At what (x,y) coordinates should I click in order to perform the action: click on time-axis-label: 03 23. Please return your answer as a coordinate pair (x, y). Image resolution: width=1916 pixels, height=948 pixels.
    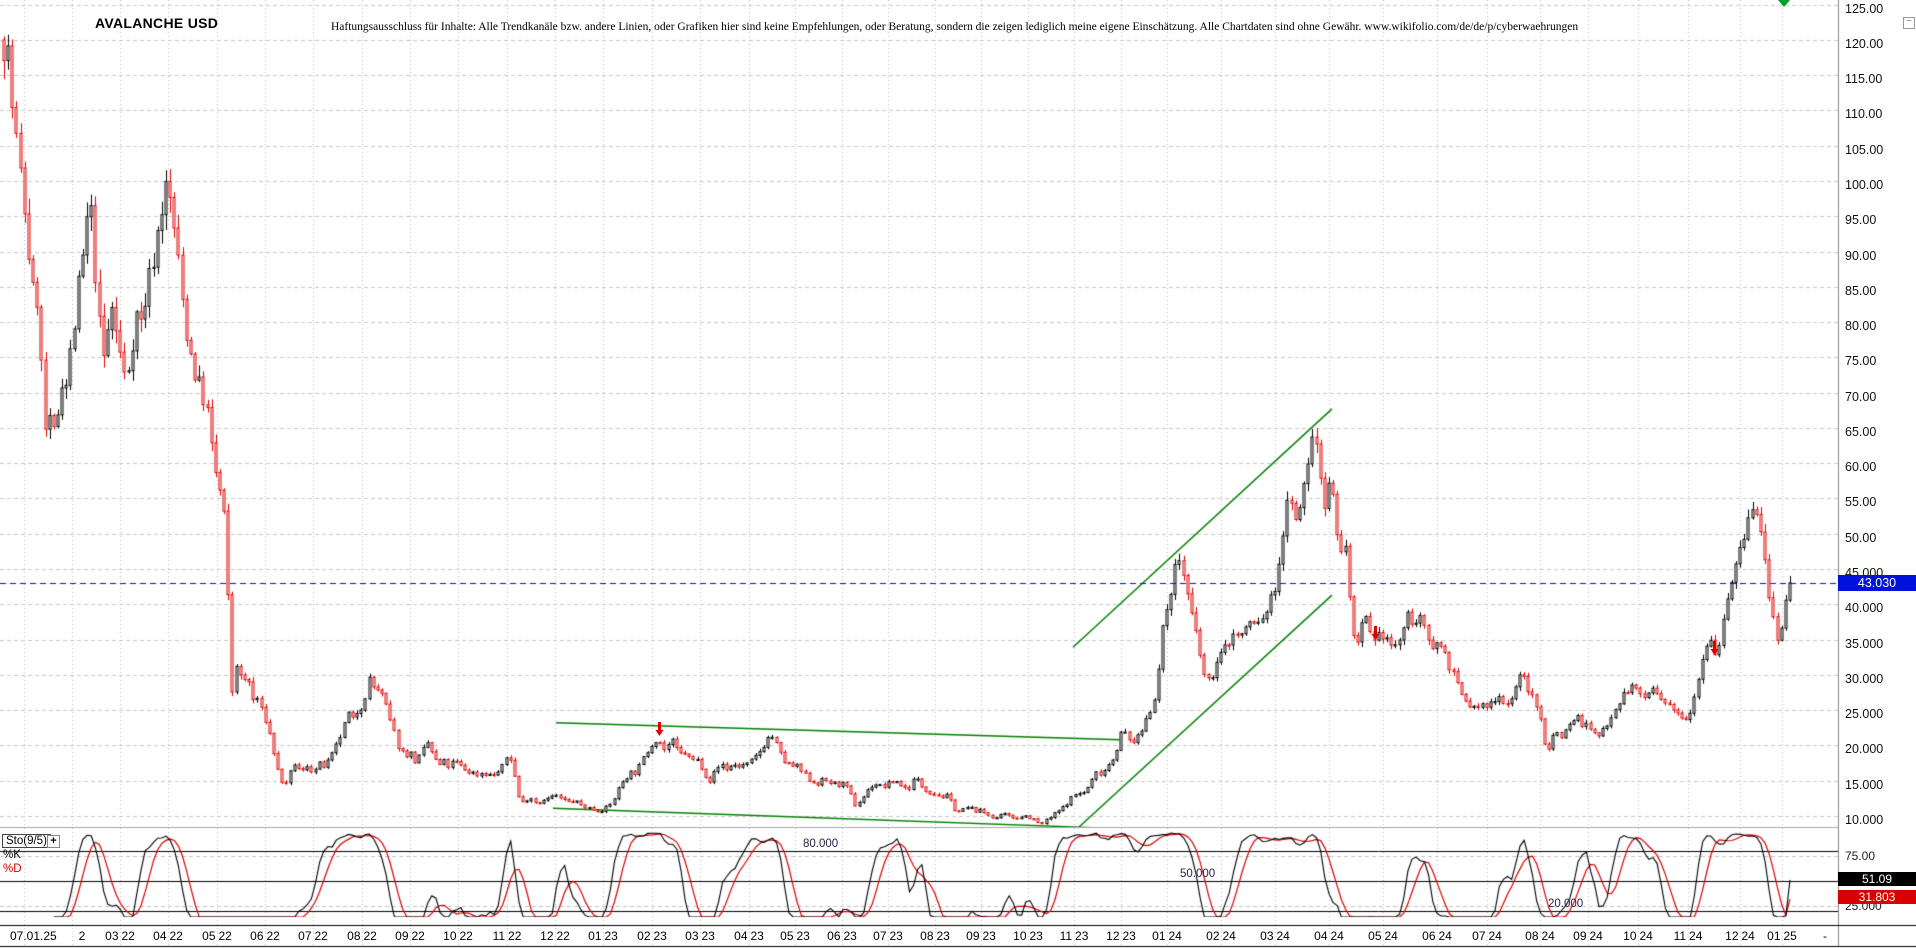
    Looking at the image, I should click on (700, 936).